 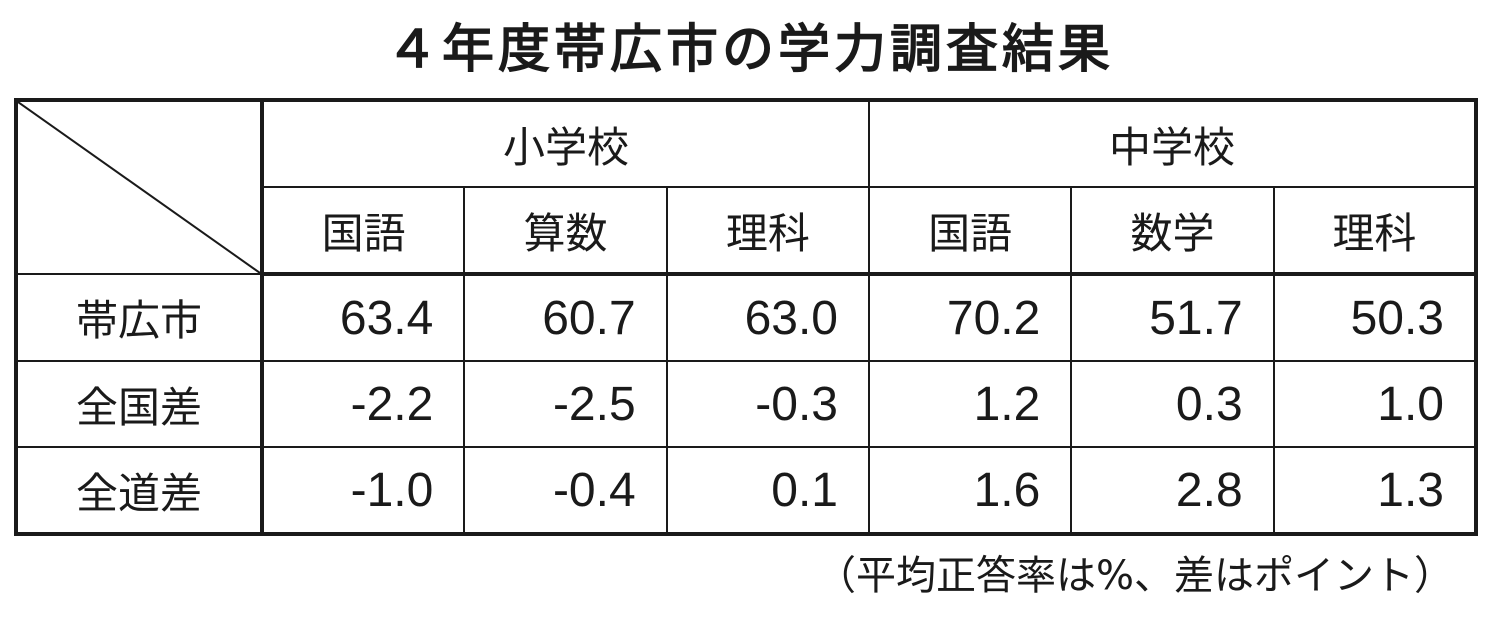 I want to click on value-cell: 70.2, so click(x=970, y=317).